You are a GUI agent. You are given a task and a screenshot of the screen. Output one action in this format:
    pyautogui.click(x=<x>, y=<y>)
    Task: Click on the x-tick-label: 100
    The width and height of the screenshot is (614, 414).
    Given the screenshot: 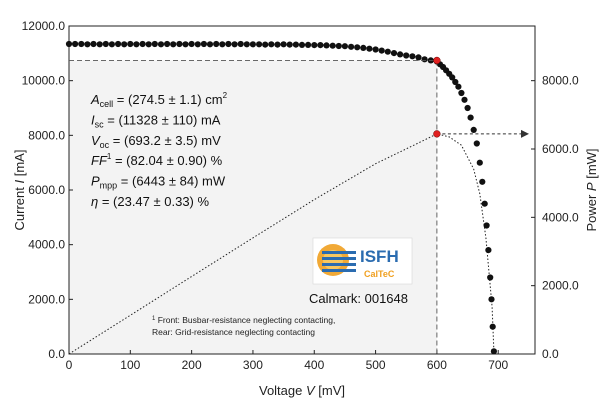 What is the action you would take?
    pyautogui.click(x=130, y=365)
    